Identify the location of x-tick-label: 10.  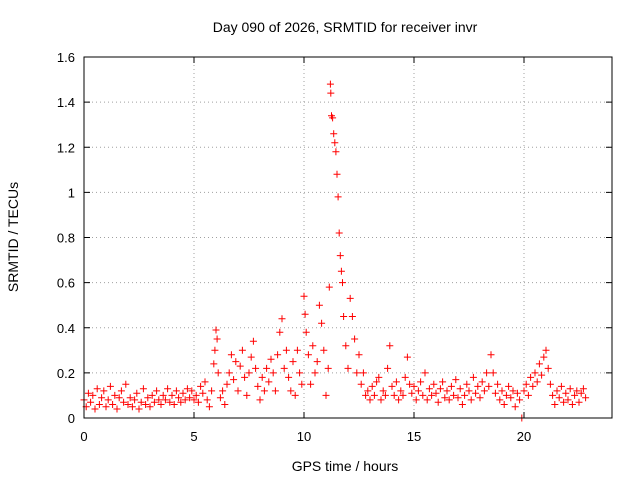
(304, 436).